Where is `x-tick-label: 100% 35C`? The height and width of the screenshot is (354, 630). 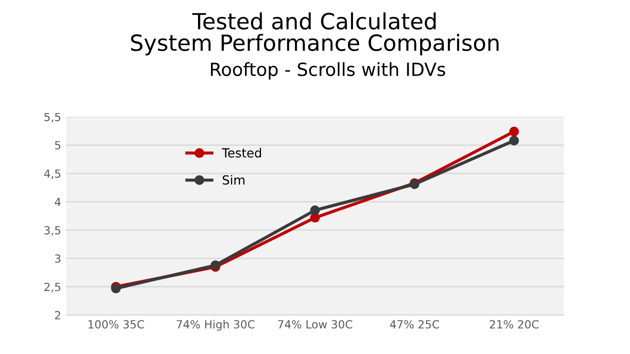 x-tick-label: 100% 35C is located at coordinates (116, 324).